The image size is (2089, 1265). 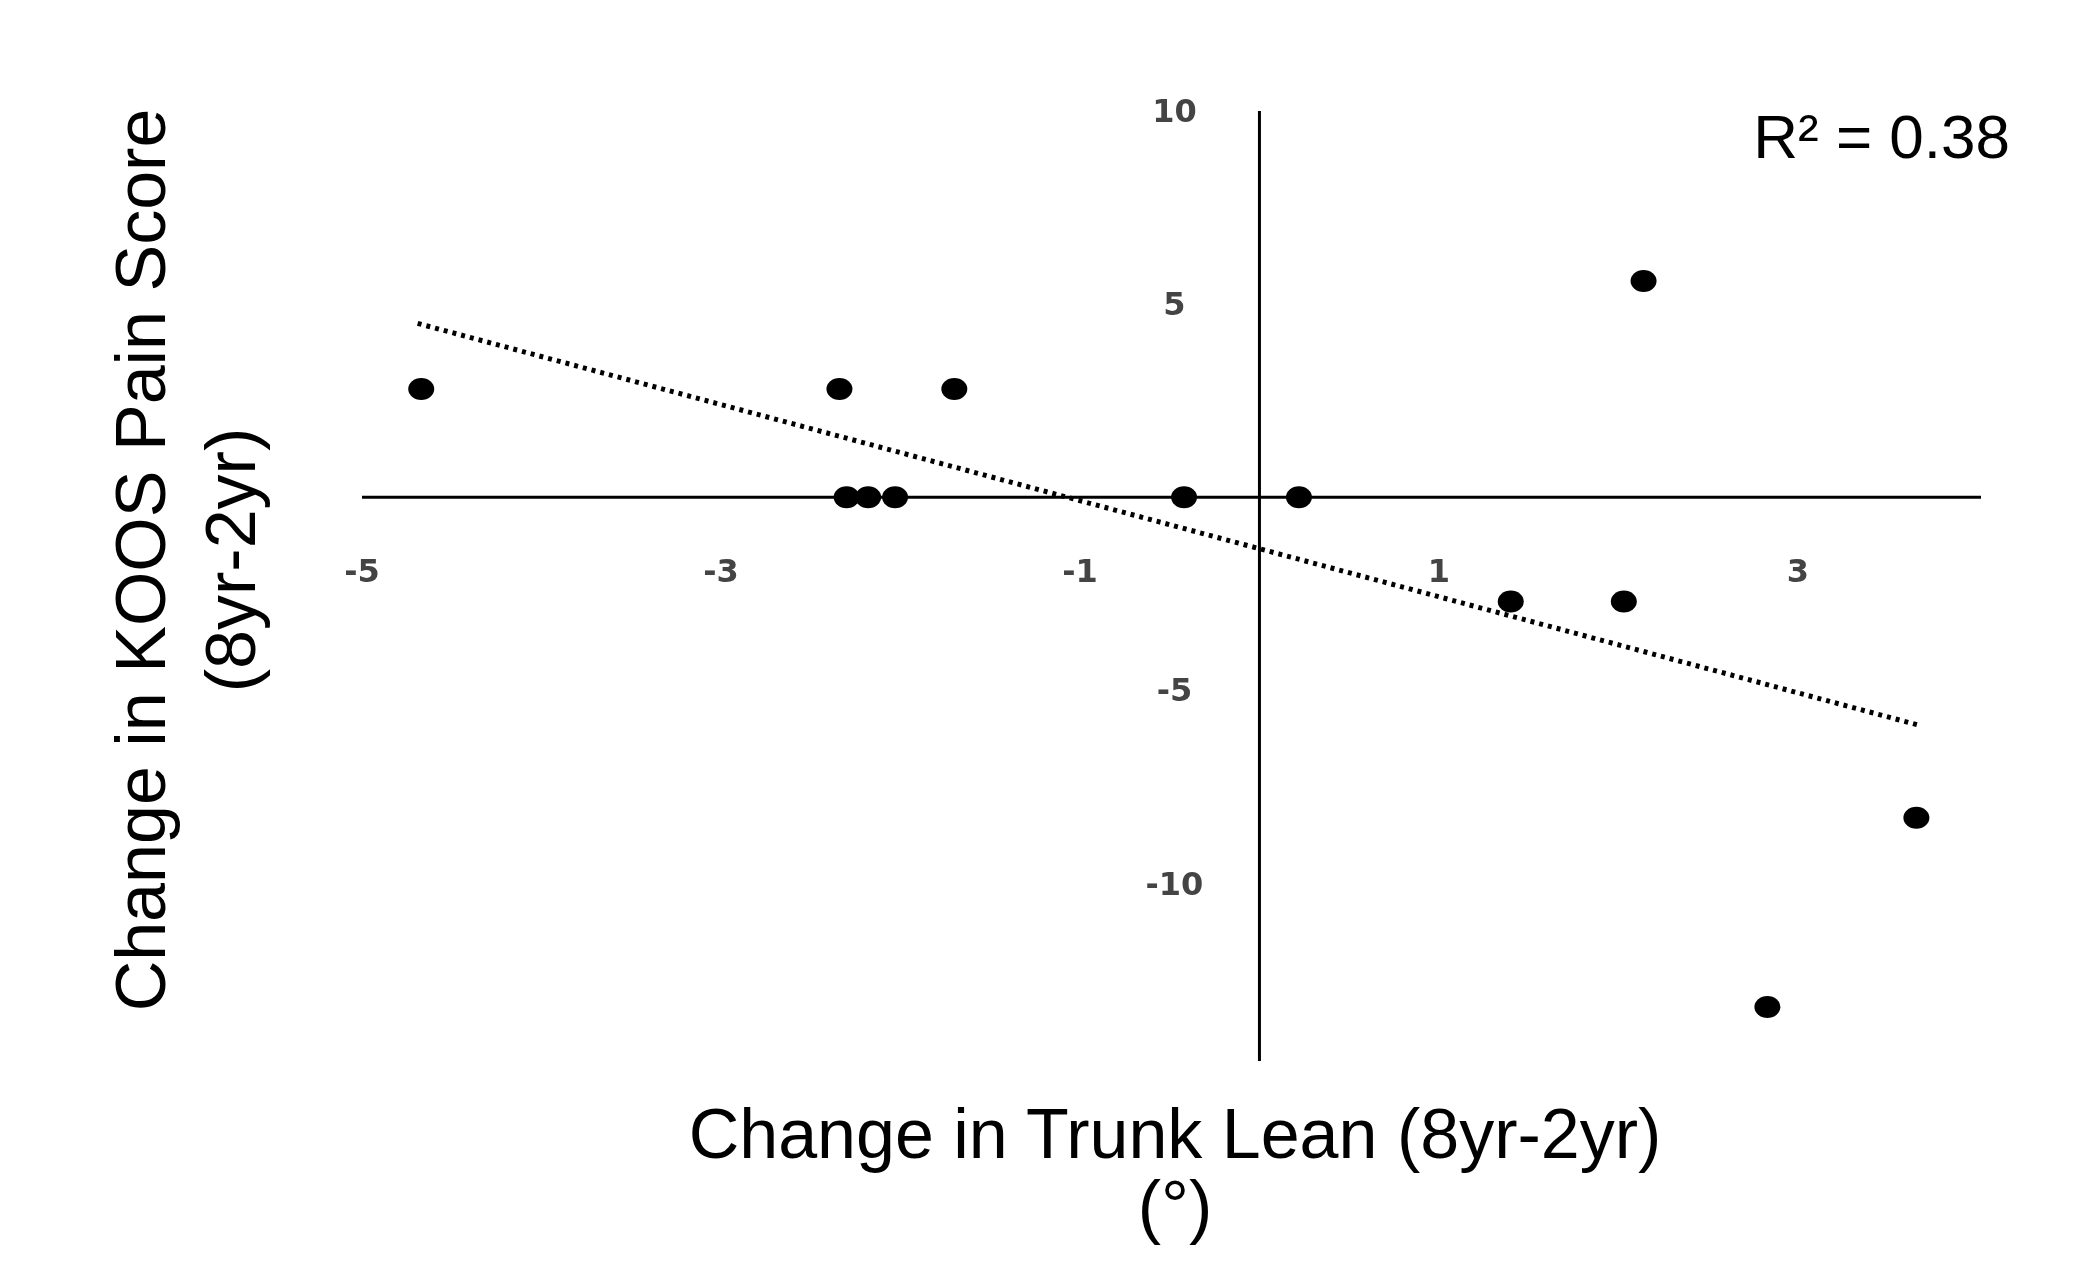 I want to click on y-tick-label: -10, so click(x=1174, y=883).